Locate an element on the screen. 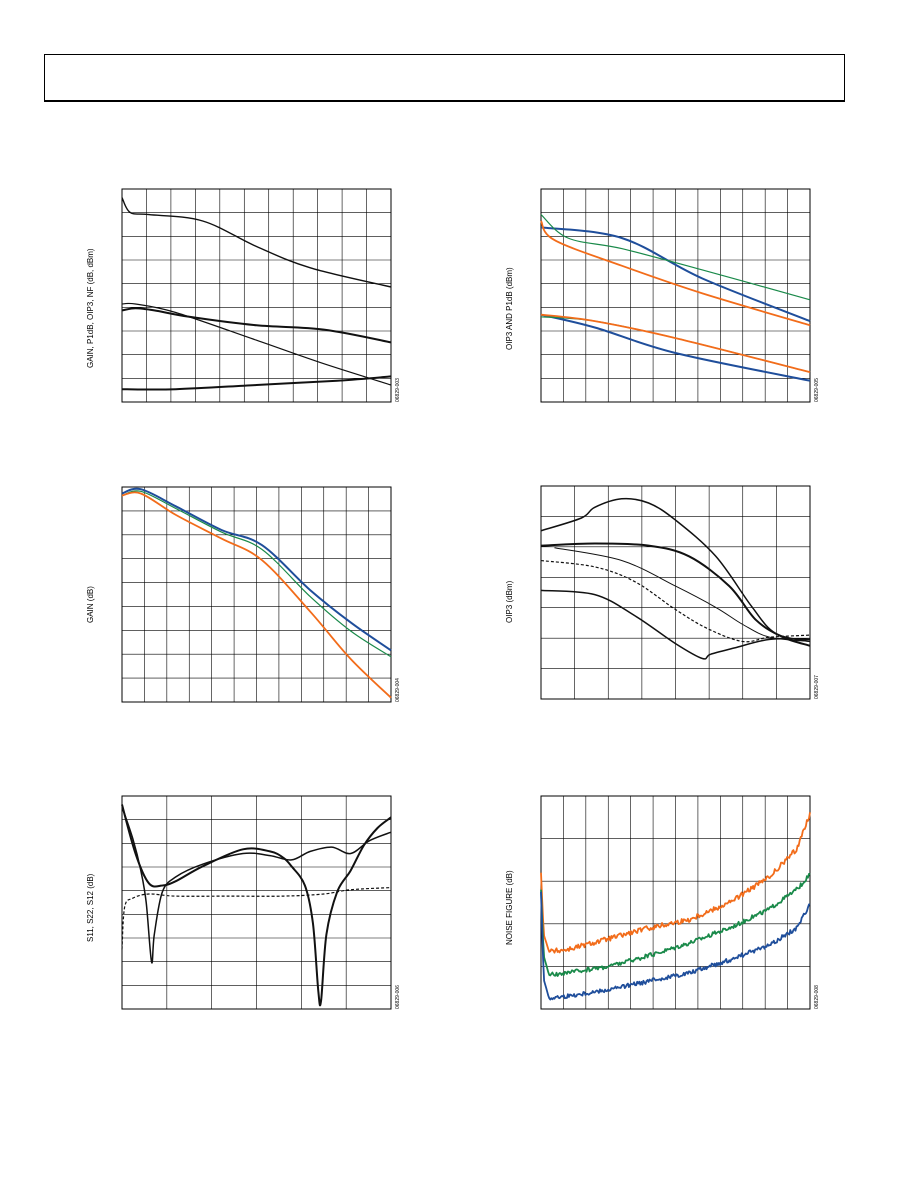 Image resolution: width=918 pixels, height=1188 pixels. chart-1-ylabel: GAIN, P1dB, OIP3, NF (dB, dBm) is located at coordinates (90, 308).